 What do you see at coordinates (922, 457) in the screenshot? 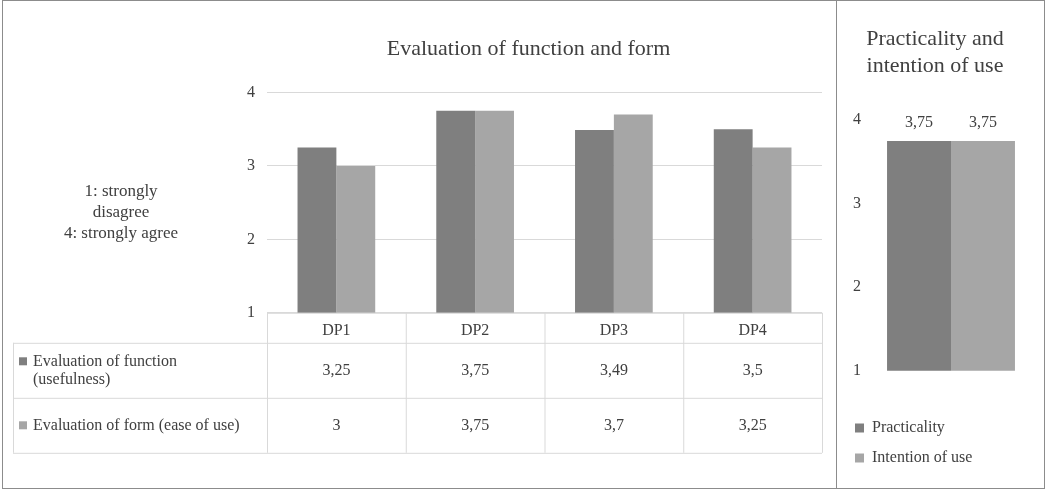
I see `legend-label: Intention of use` at bounding box center [922, 457].